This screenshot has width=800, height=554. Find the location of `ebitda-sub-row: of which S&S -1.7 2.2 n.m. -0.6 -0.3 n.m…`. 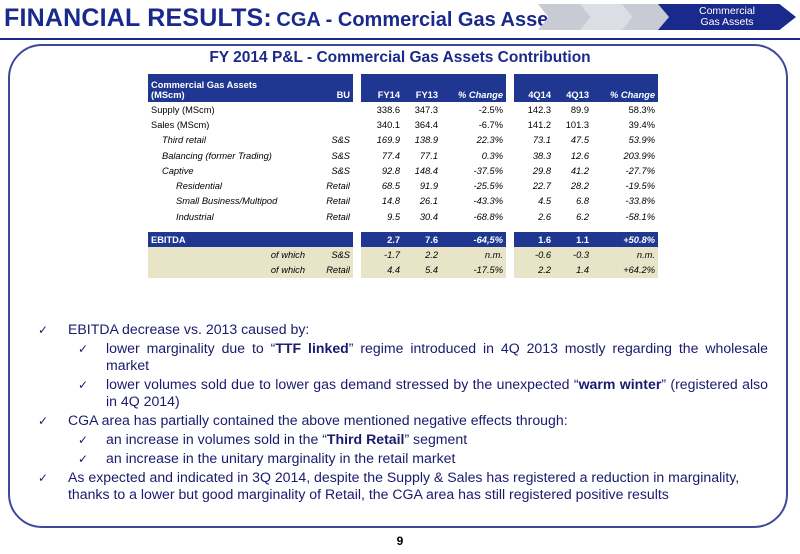

ebitda-sub-row: of which S&S -1.7 2.2 n.m. -0.6 -0.3 n.m… is located at coordinates (403, 255).